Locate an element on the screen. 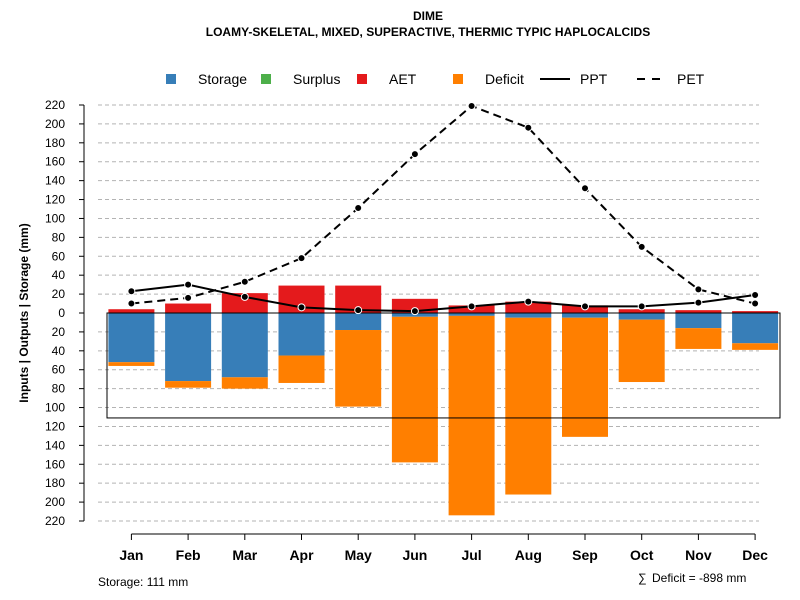  storage-footnote: Storage: 111 mm is located at coordinates (143, 582).